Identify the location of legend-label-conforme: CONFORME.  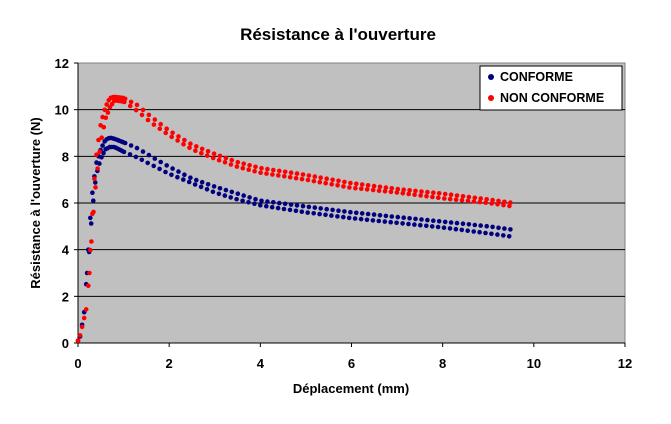
(536, 77).